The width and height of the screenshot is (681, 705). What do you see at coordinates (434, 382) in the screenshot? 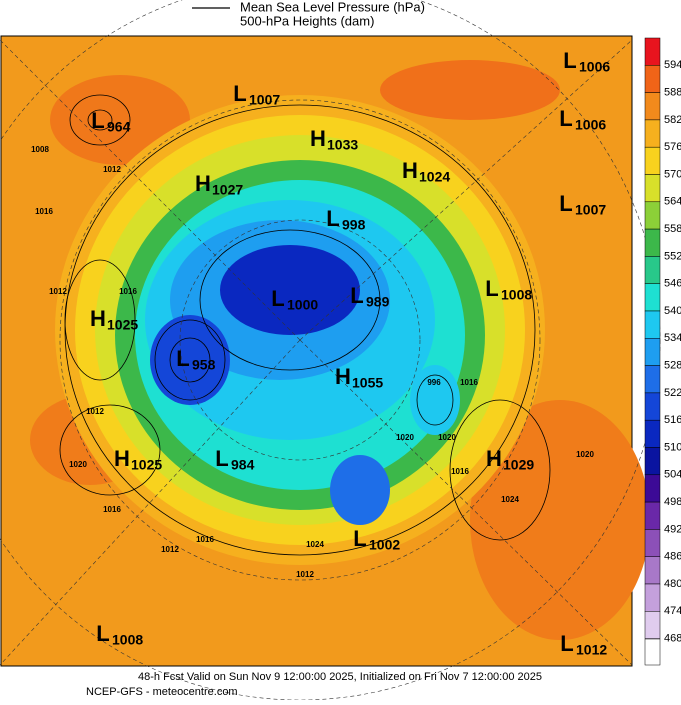
I see `contour-label: 996` at bounding box center [434, 382].